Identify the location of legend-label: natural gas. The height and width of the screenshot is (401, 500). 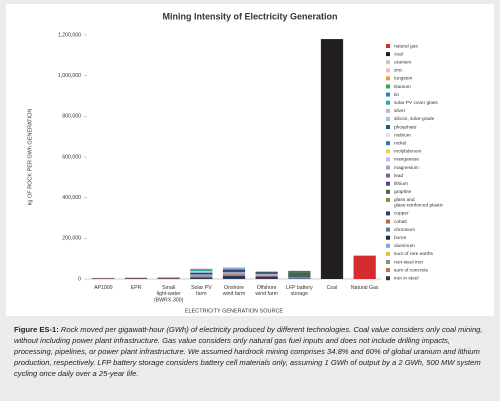
(406, 46).